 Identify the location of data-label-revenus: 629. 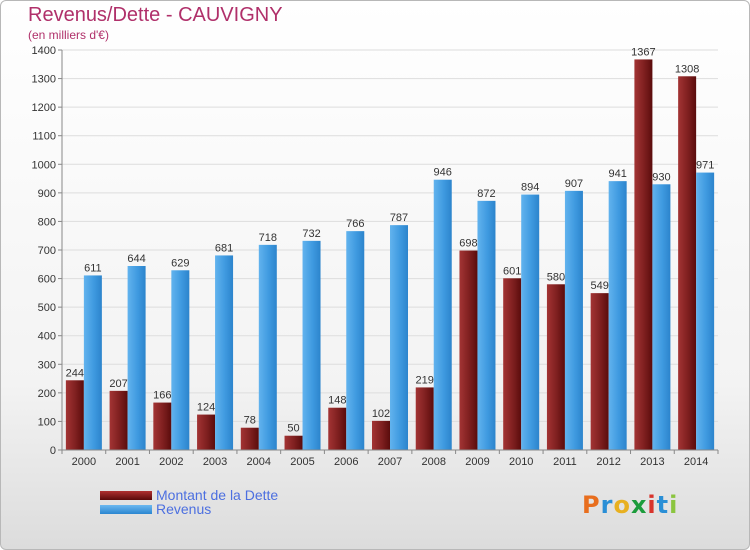
(180, 263).